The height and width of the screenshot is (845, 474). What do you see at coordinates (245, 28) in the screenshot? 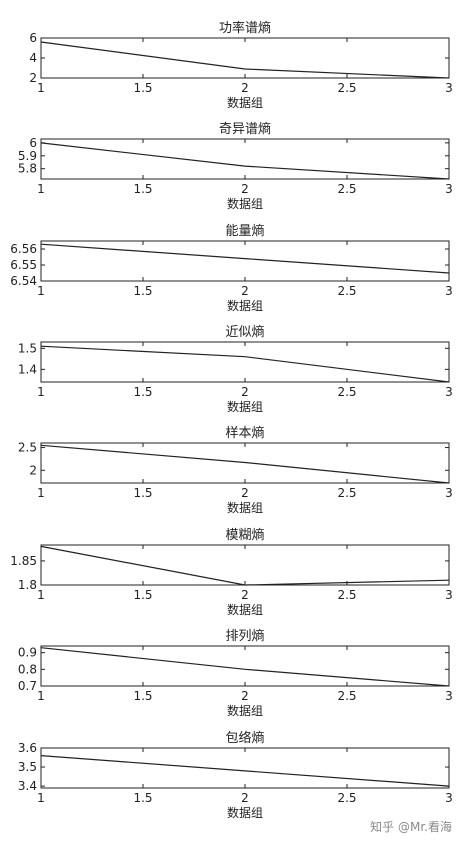
I see `chart-title: 功率谱熵` at bounding box center [245, 28].